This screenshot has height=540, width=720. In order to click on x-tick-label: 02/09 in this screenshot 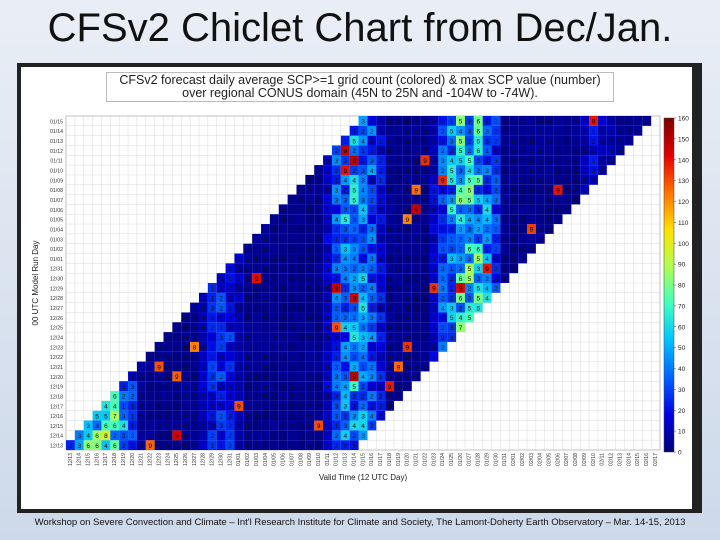, I will do `click(585, 459)`.